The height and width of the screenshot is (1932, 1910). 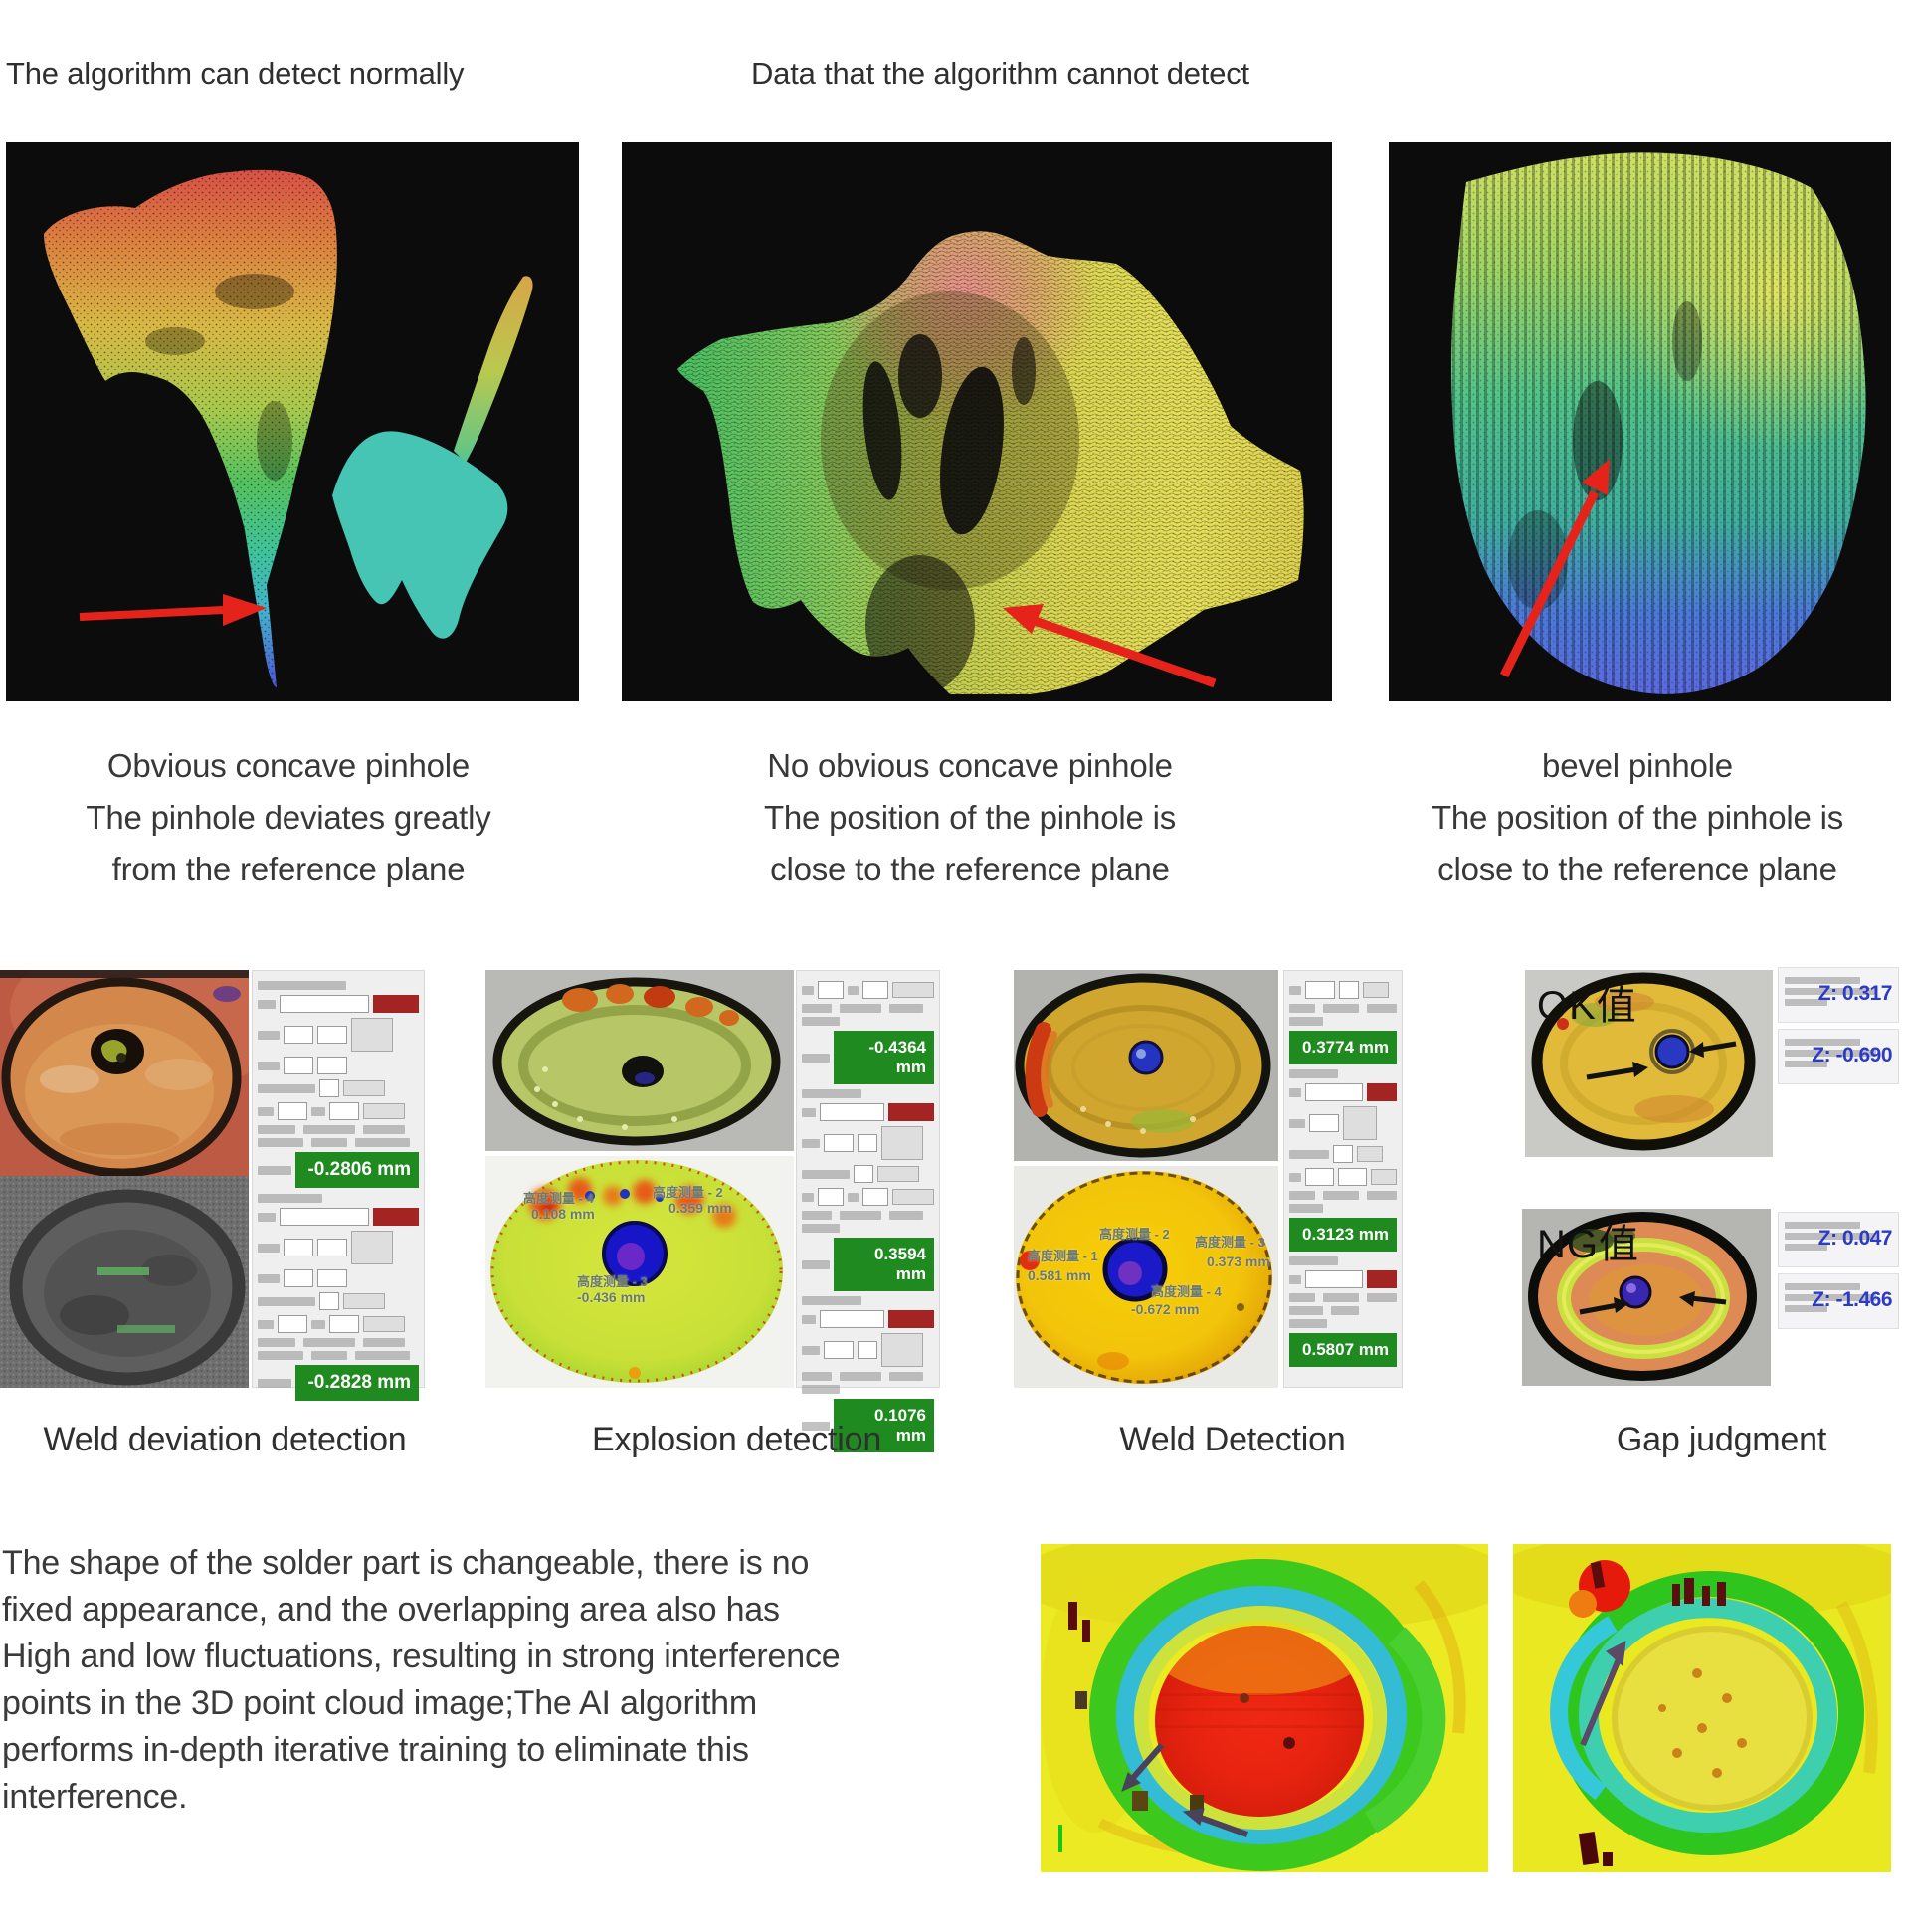 I want to click on caption-line: Obvious concave pinhole, so click(x=288, y=765).